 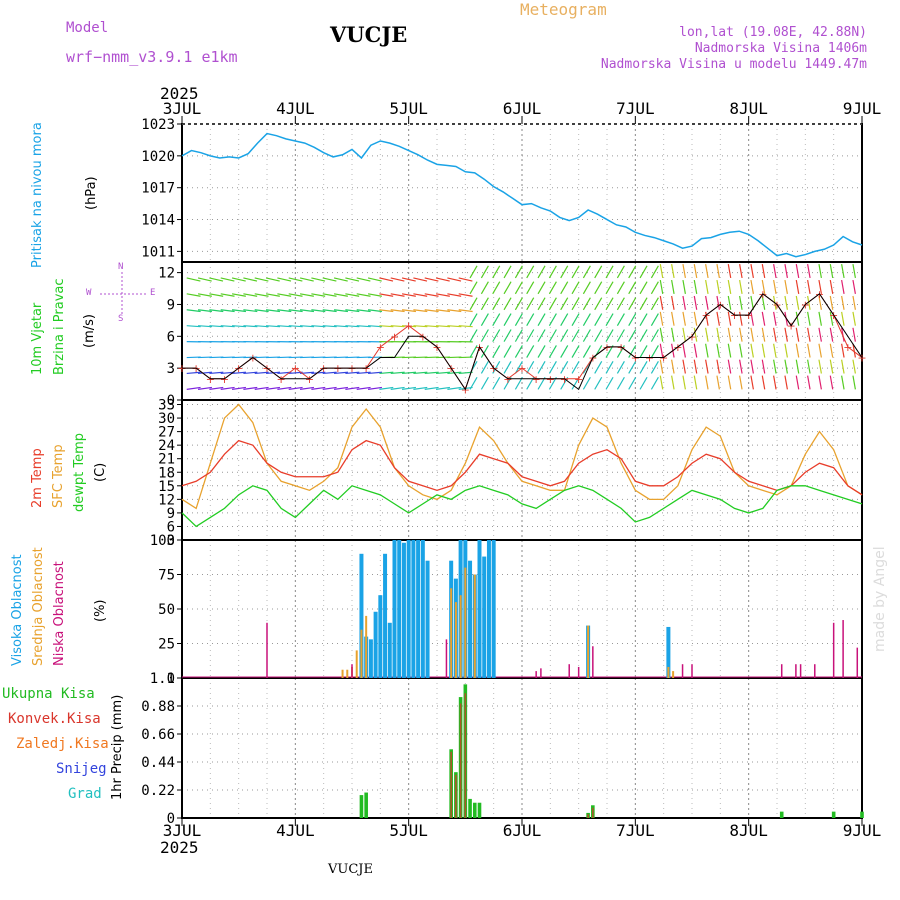 I want to click on time-label-top: 5JUL, so click(x=408, y=108).